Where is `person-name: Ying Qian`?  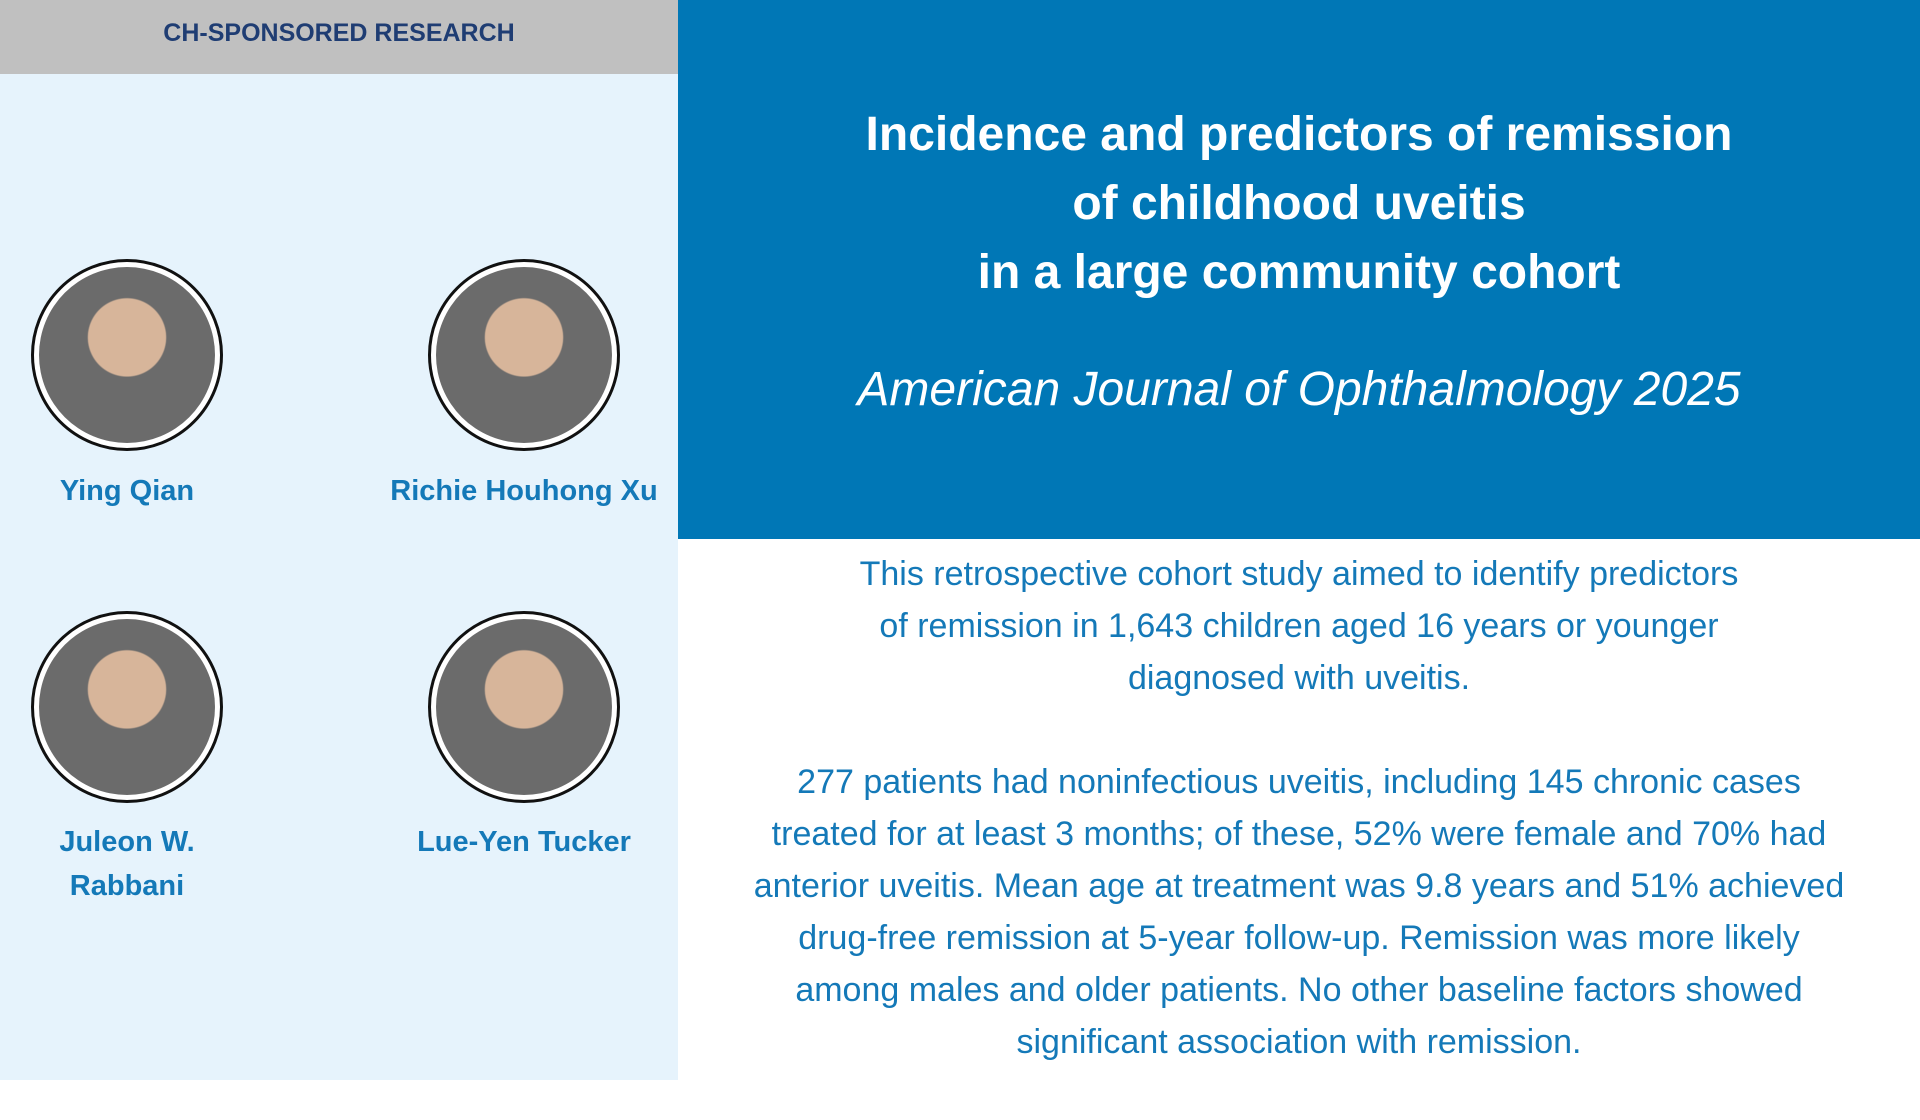
person-name: Ying Qian is located at coordinates (127, 491).